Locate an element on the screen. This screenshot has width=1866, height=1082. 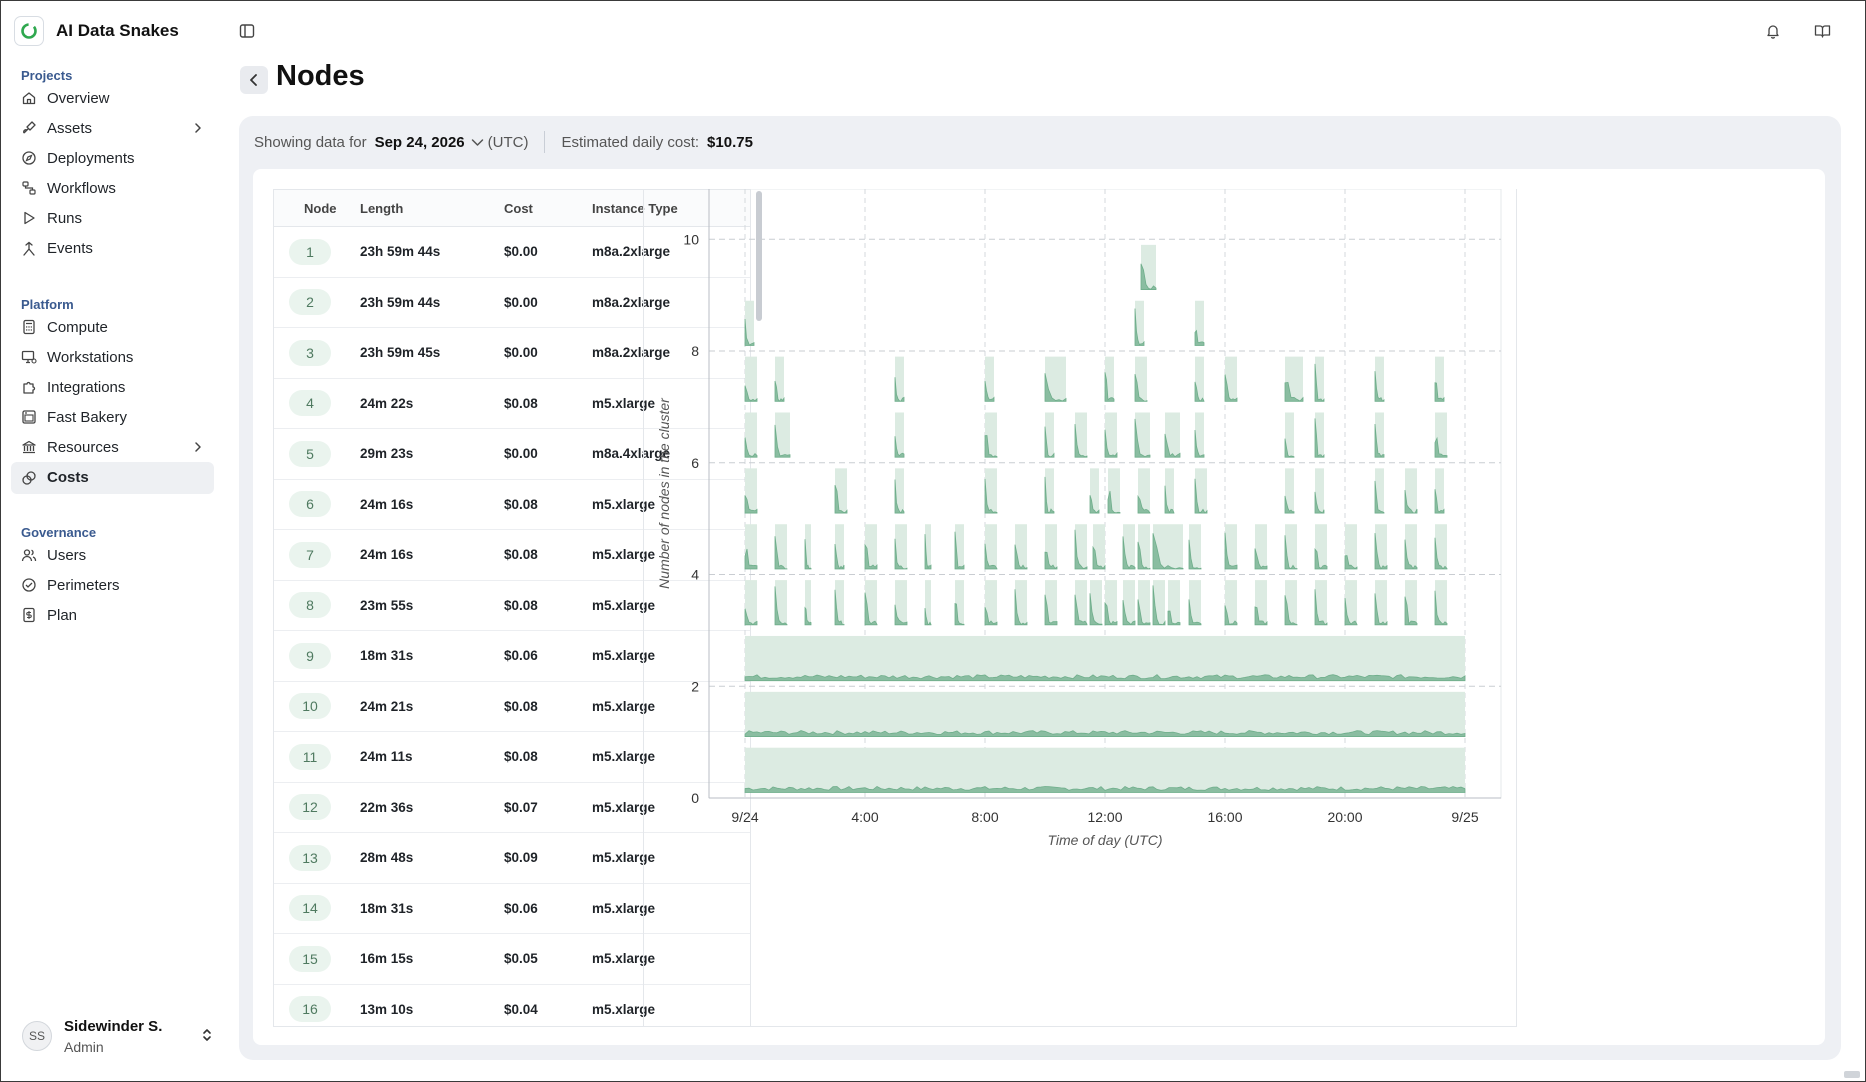
fork-icon is located at coordinates (29, 249).